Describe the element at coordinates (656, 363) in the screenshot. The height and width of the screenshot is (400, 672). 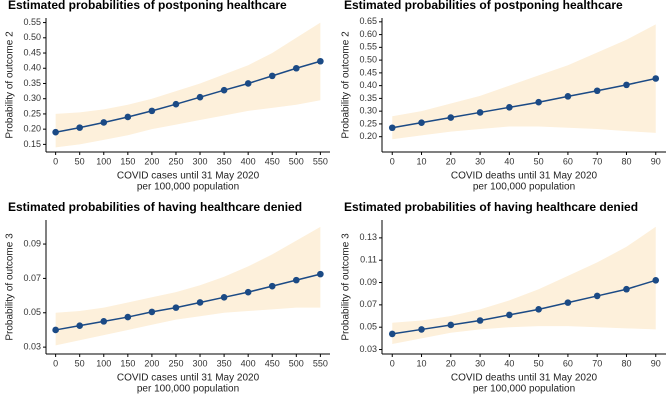
I see `x-tick-label: 90` at that location.